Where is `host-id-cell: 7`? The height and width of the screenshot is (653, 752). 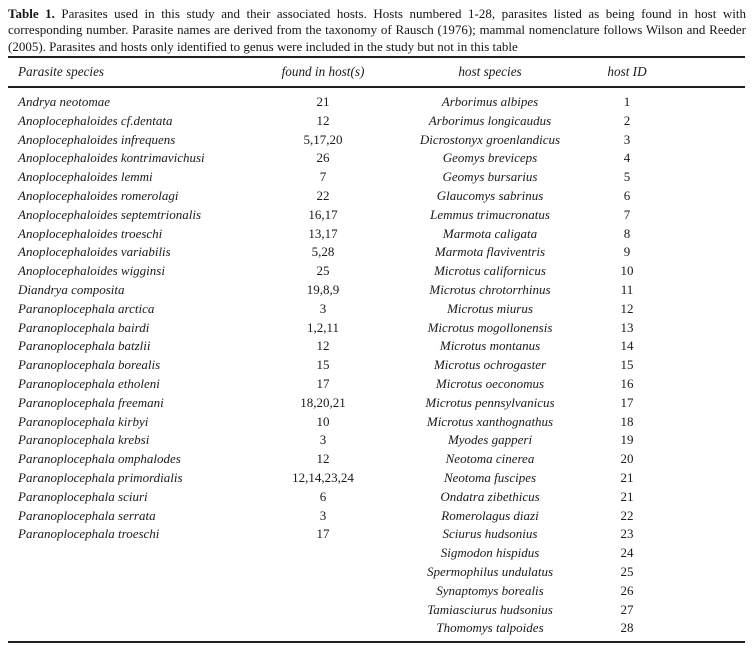 host-id-cell: 7 is located at coordinates (627, 214).